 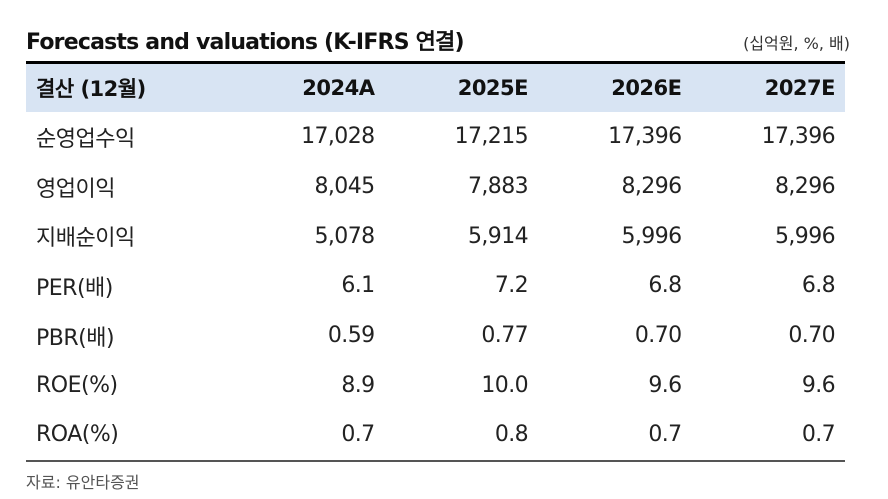 I want to click on unit-note: (십억원, %, 배), so click(x=796, y=43).